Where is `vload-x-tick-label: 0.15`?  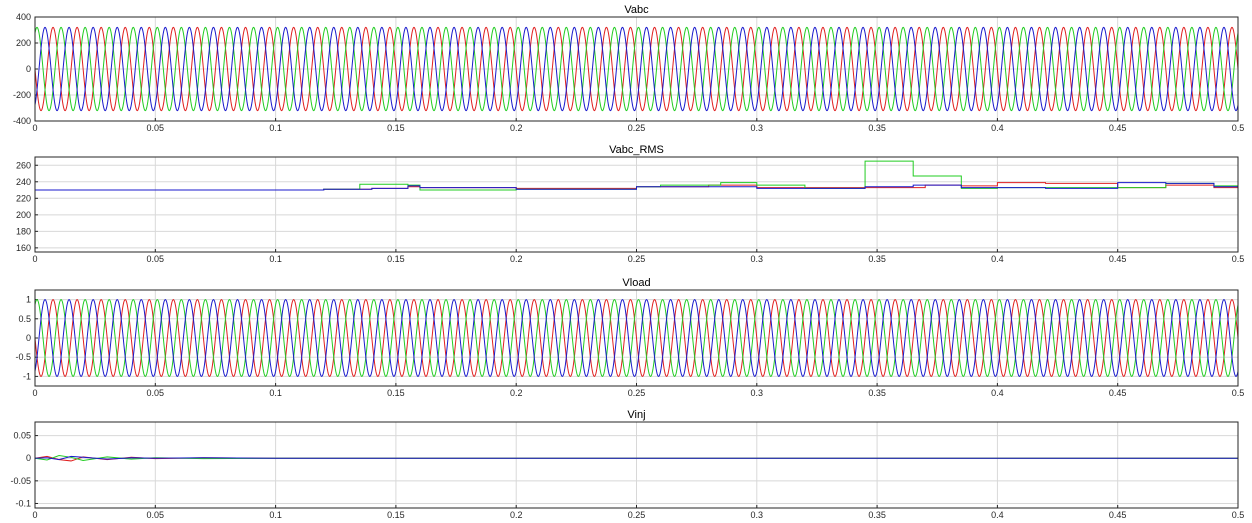 vload-x-tick-label: 0.15 is located at coordinates (396, 393).